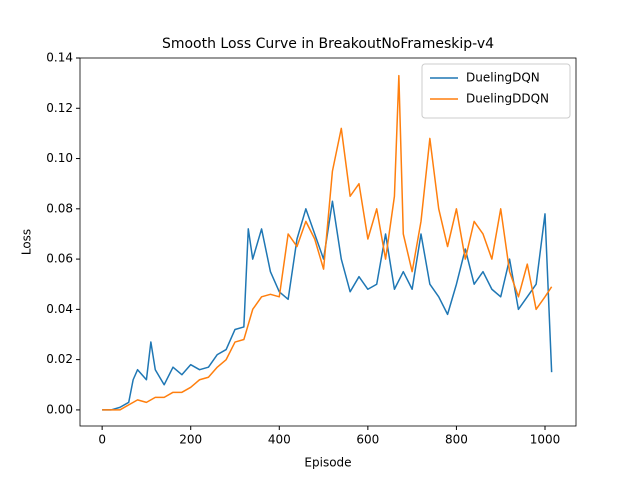 This screenshot has height=480, width=640. I want to click on x-tick-label: 0, so click(102, 440).